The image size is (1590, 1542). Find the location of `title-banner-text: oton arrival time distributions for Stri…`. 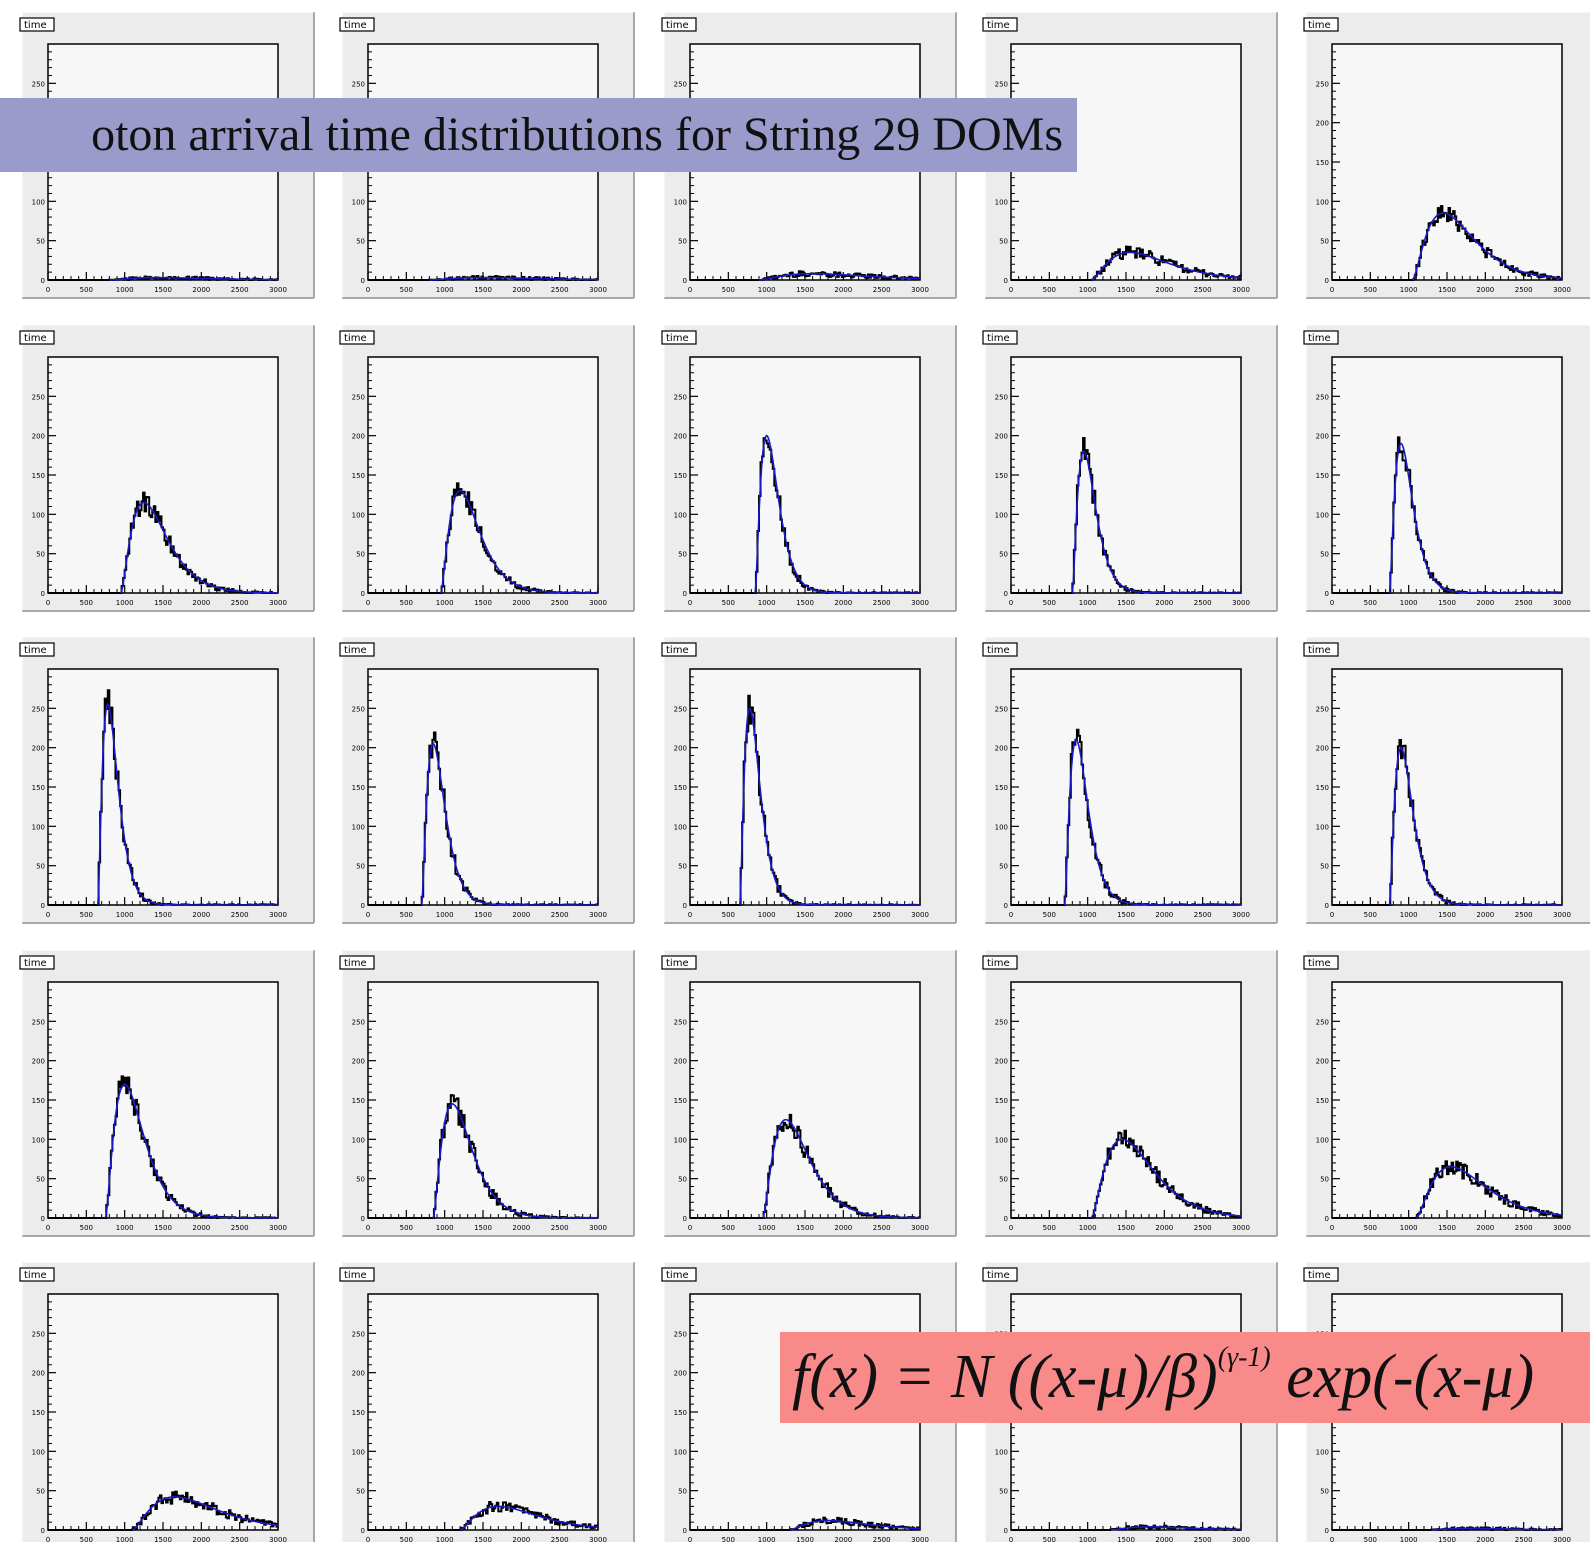

title-banner-text: oton arrival time distributions for Stri… is located at coordinates (577, 134).